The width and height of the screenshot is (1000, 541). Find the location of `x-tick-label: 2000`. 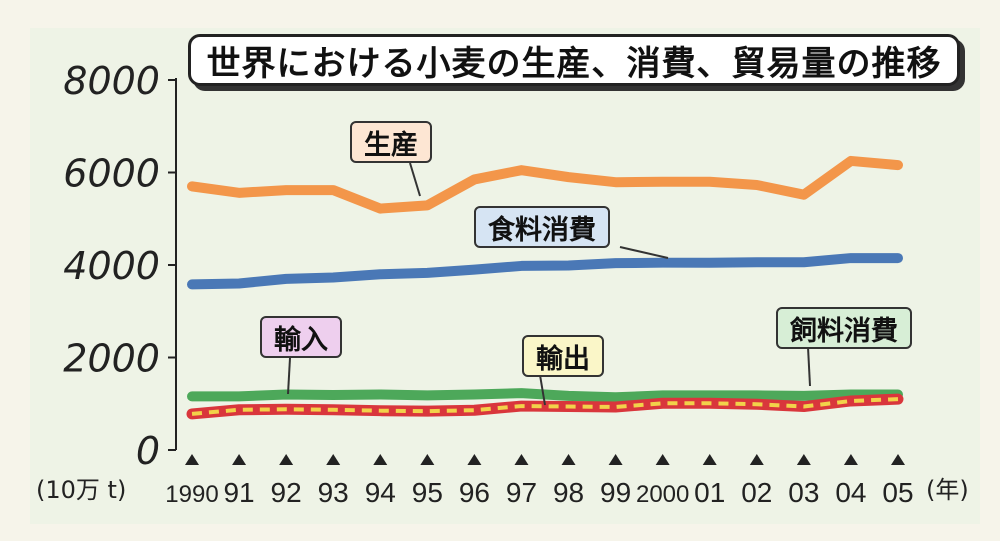

x-tick-label: 2000 is located at coordinates (662, 494).